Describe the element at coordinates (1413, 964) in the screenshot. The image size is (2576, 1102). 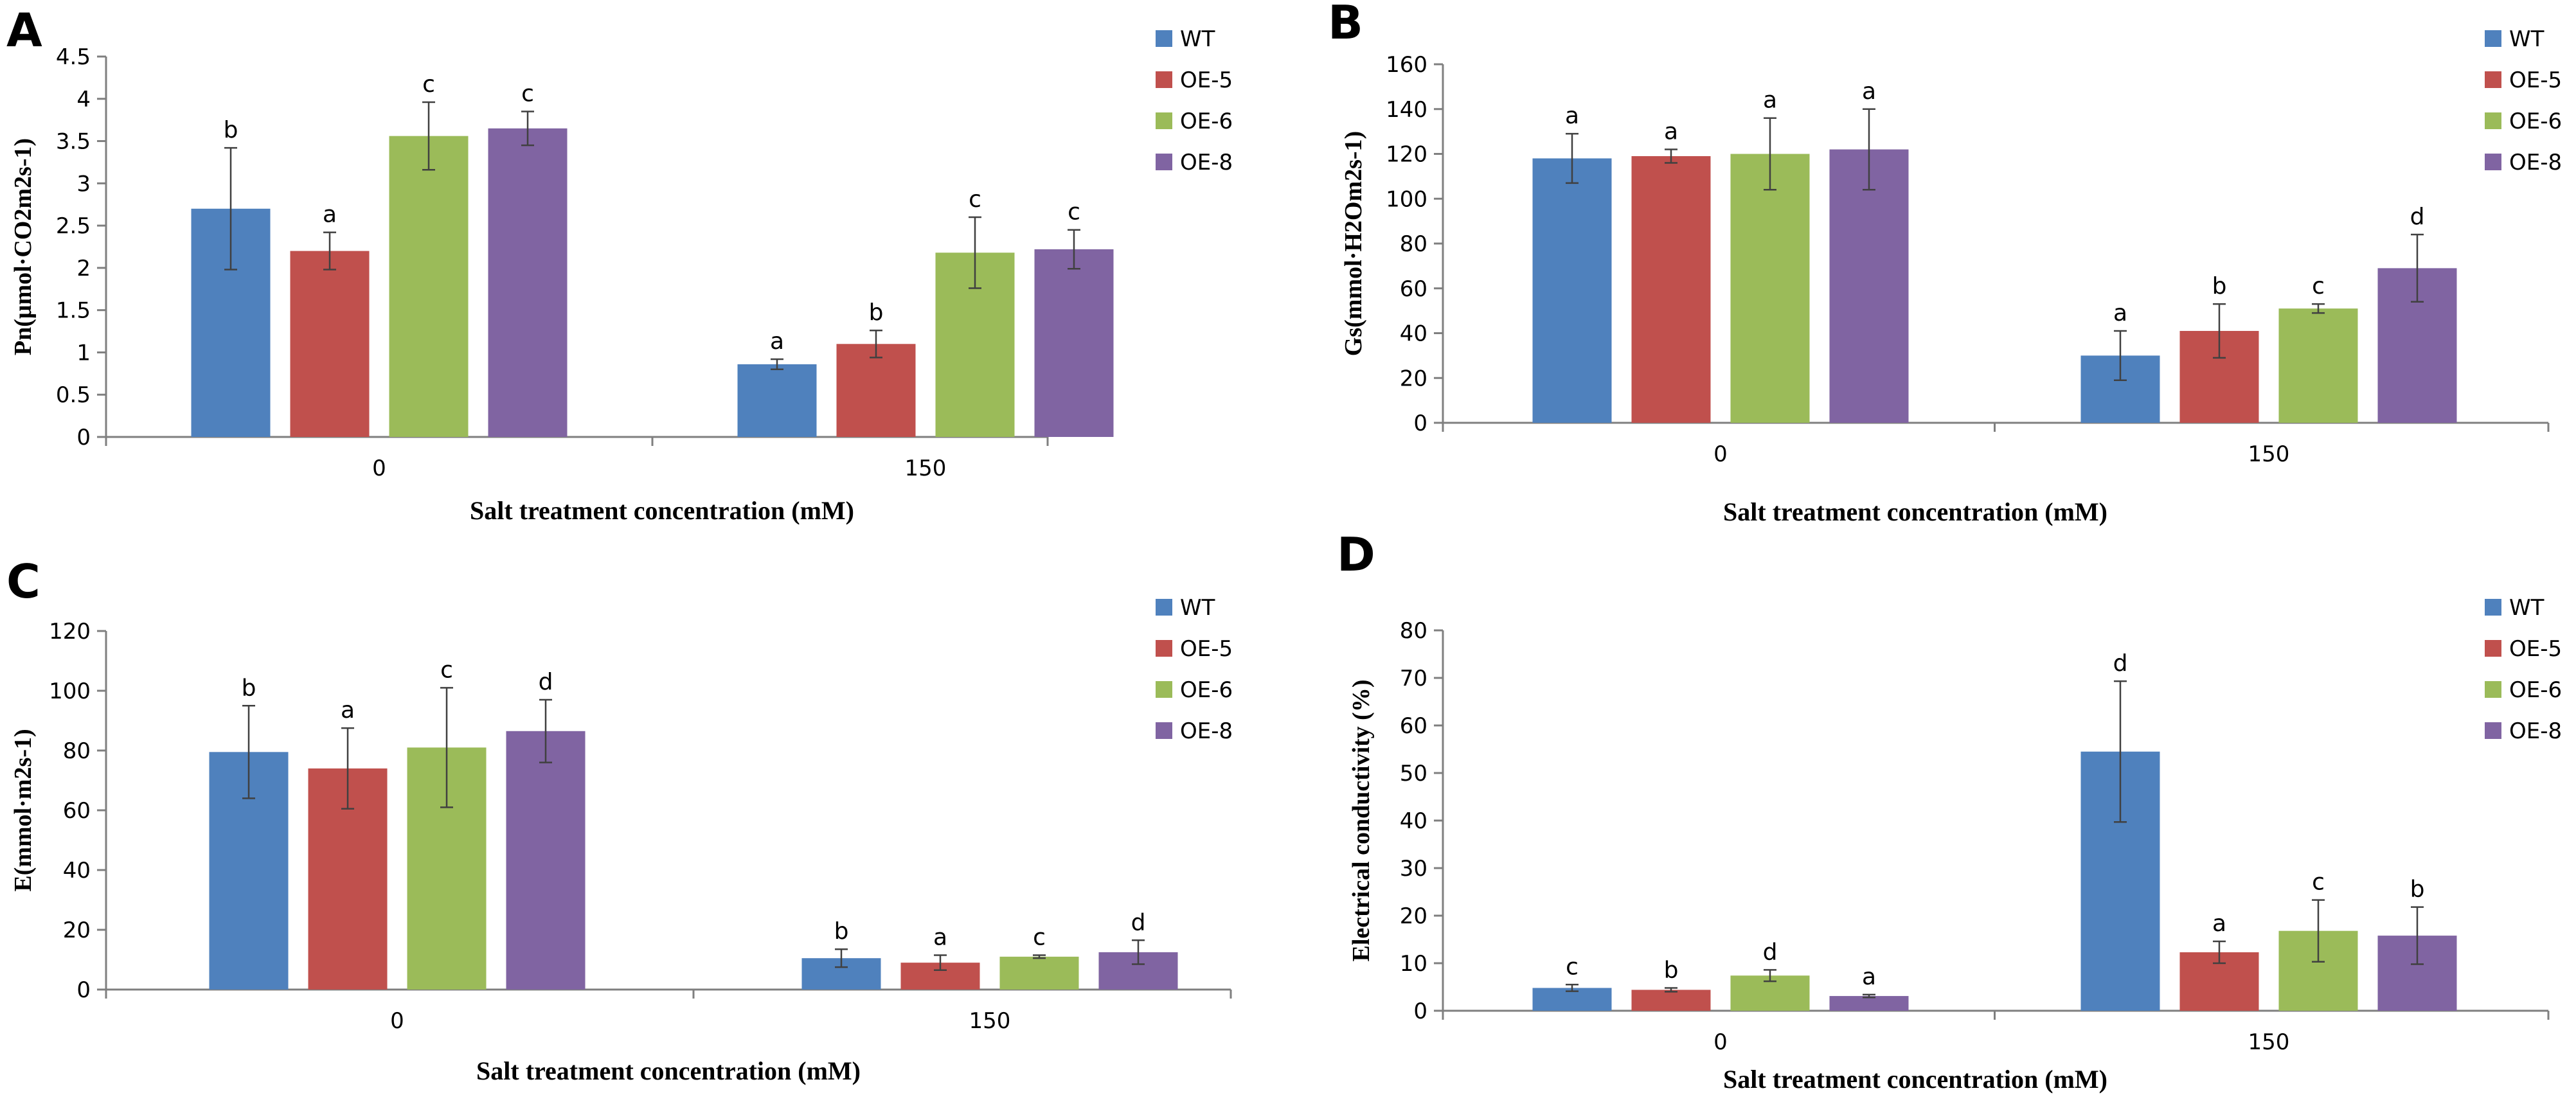
I see `y-tick-label: 10` at that location.